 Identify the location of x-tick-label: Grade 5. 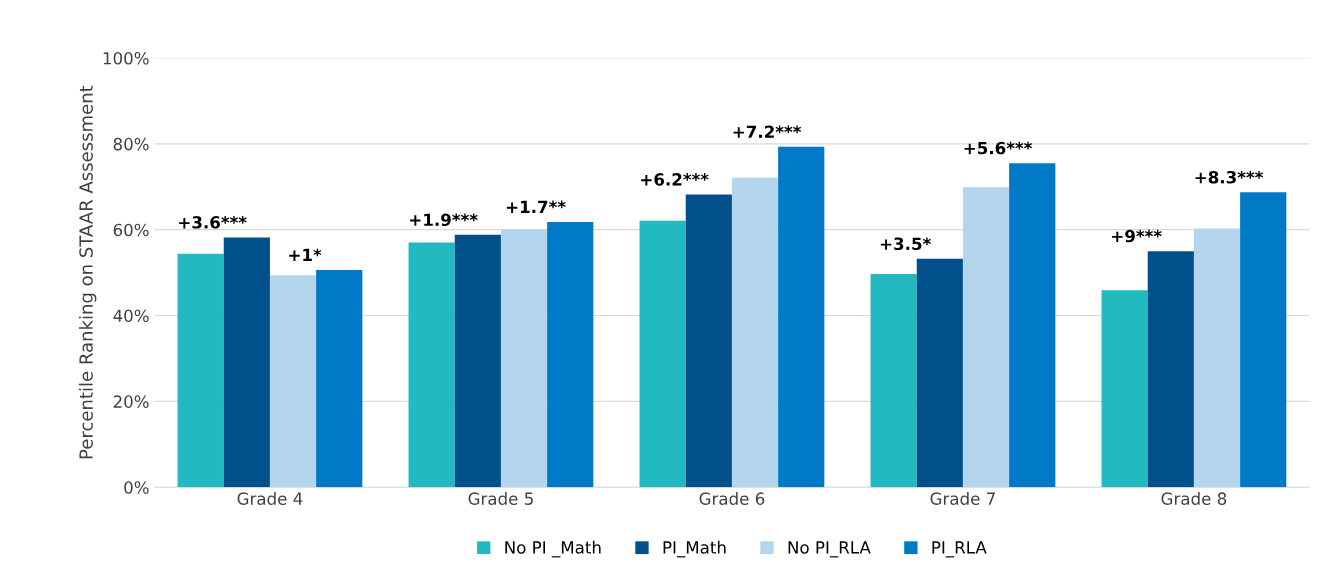
(500, 498).